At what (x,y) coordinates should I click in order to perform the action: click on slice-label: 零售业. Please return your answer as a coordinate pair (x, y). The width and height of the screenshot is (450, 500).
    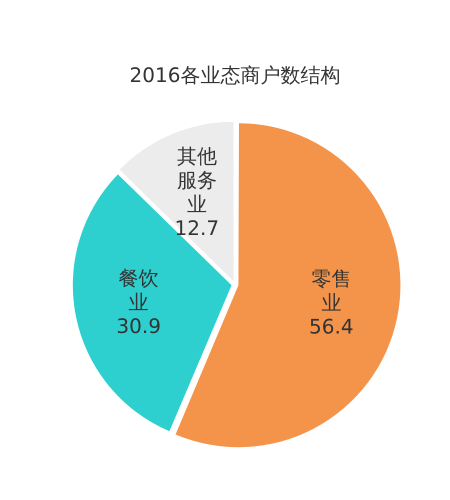
    Looking at the image, I should click on (331, 290).